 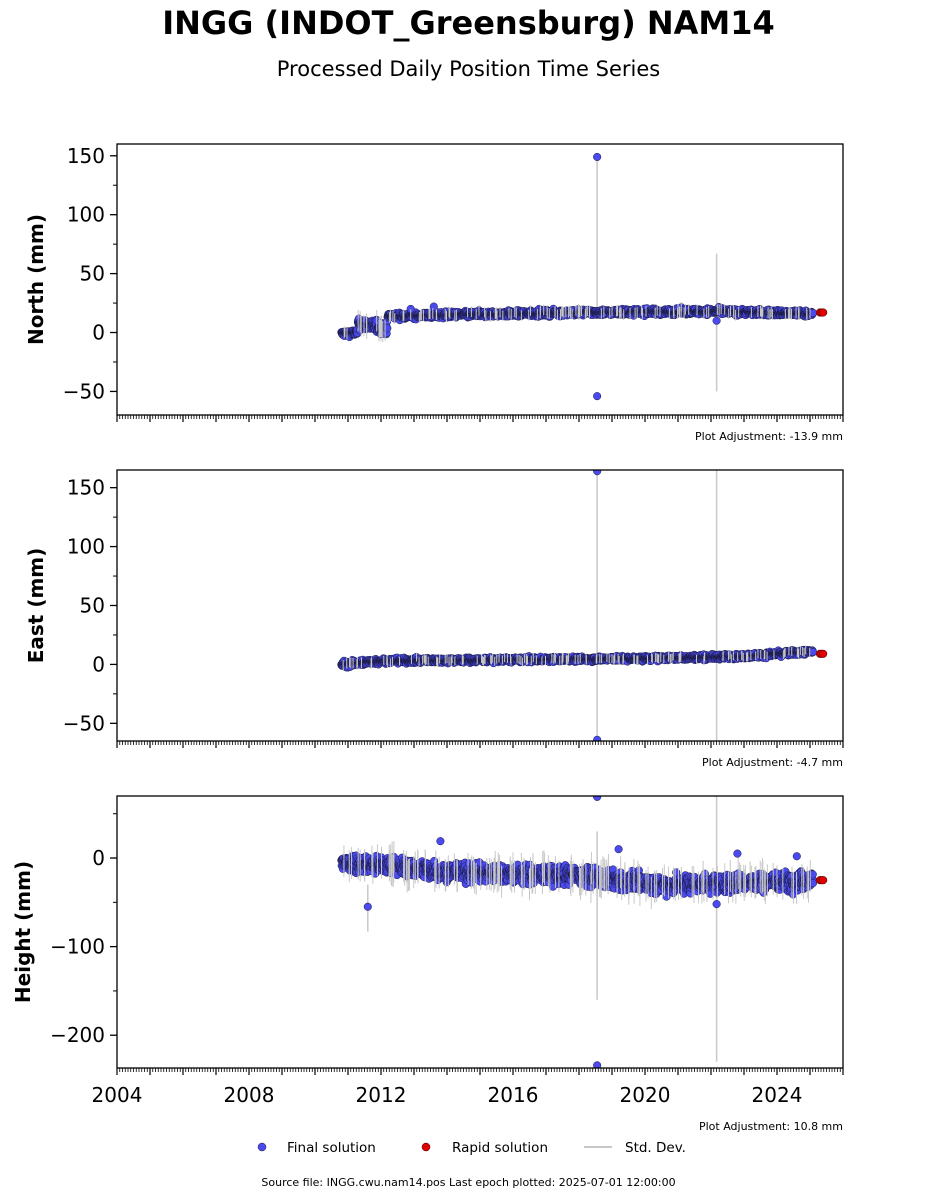 I want to click on y-axis-label: North (mm), so click(x=36, y=279).